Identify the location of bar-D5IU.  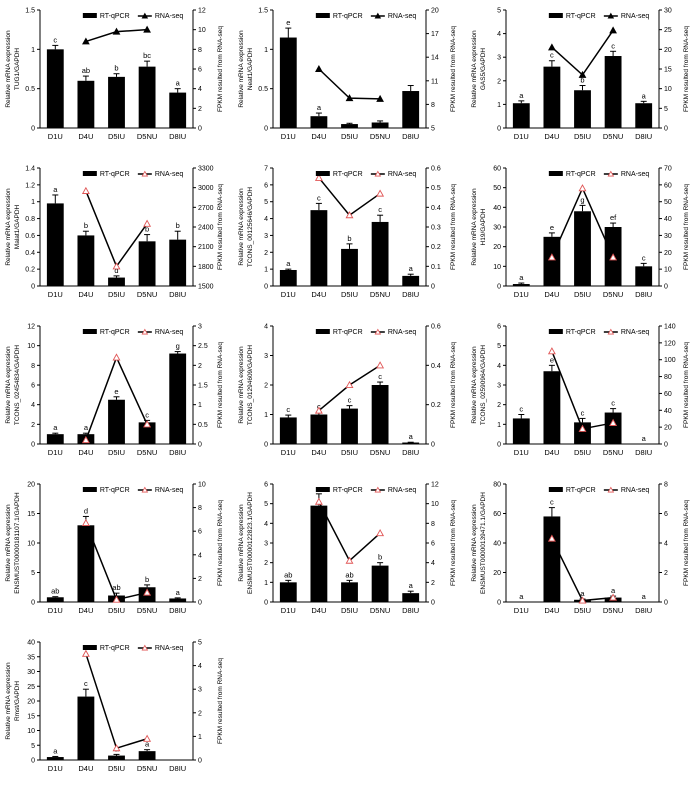
(349, 426).